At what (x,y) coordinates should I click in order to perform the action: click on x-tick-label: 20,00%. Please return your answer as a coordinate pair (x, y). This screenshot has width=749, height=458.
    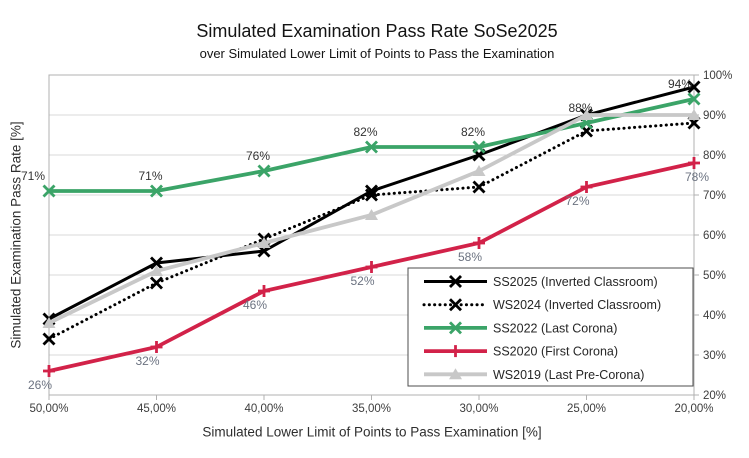
    Looking at the image, I should click on (693, 409).